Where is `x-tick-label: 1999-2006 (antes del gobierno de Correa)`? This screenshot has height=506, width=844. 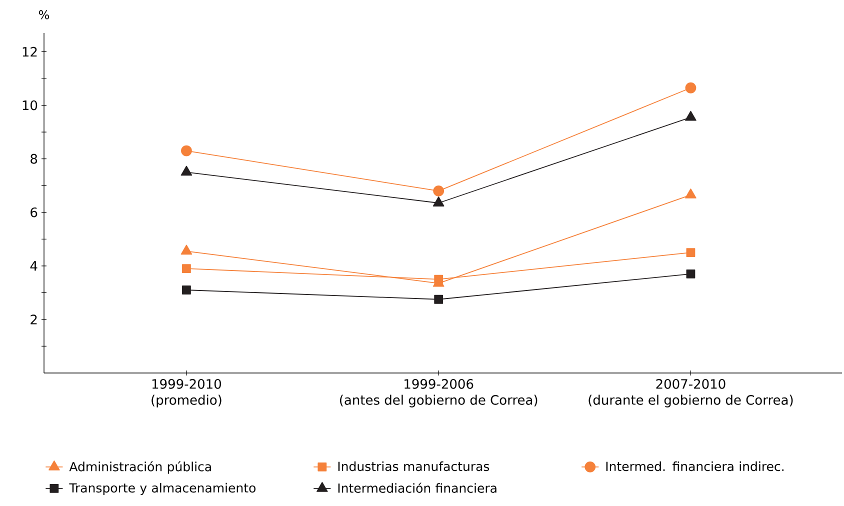 x-tick-label: 1999-2006 (antes del gobierno de Correa) is located at coordinates (439, 393).